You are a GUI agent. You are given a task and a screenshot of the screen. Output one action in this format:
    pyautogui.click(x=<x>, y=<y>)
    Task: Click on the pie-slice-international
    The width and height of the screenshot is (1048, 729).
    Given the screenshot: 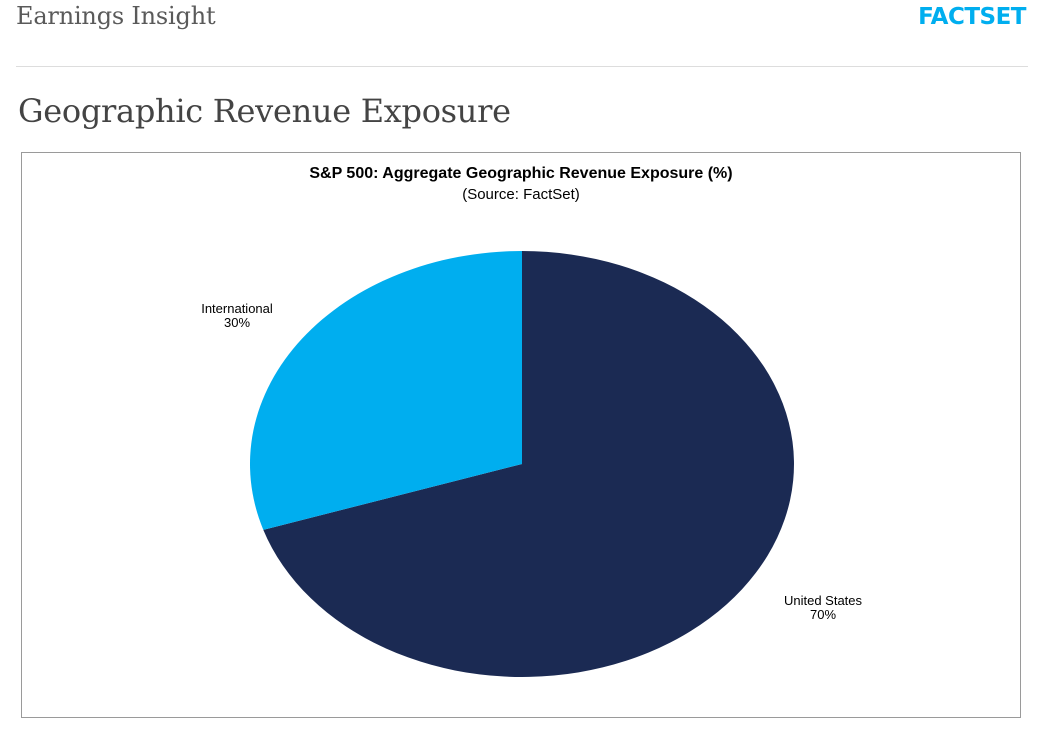 What is the action you would take?
    pyautogui.click(x=385, y=390)
    